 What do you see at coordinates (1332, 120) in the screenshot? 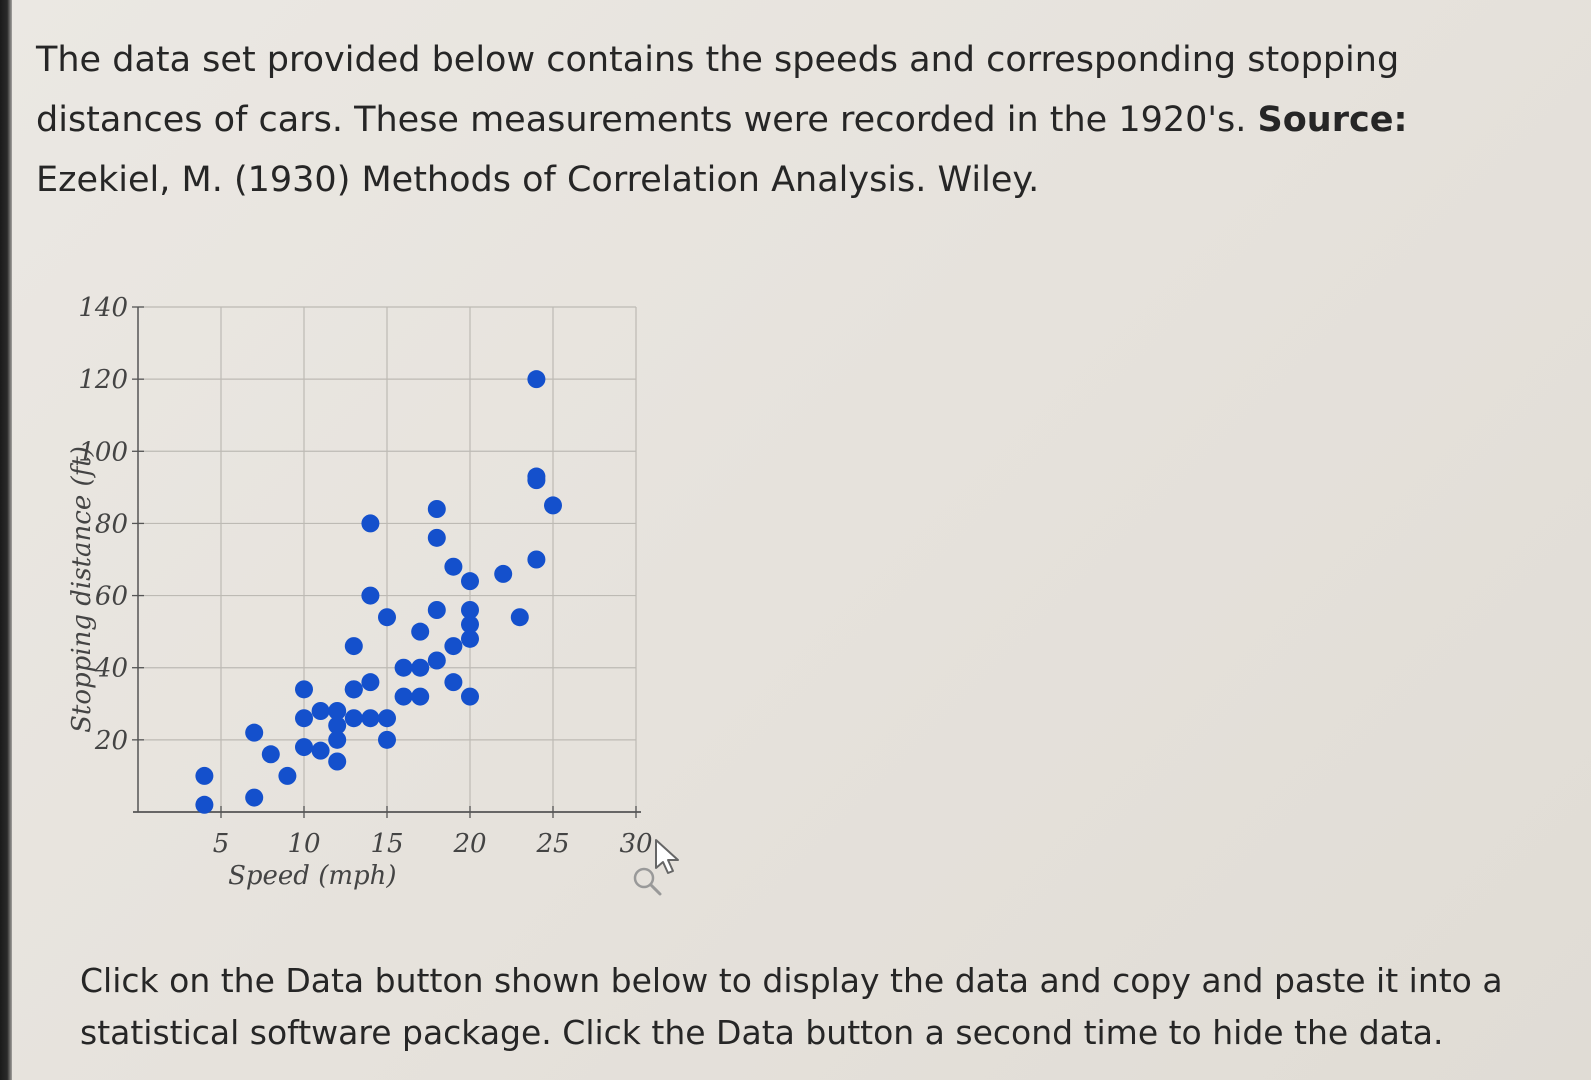
I see `source-label: Source:` at bounding box center [1332, 120].